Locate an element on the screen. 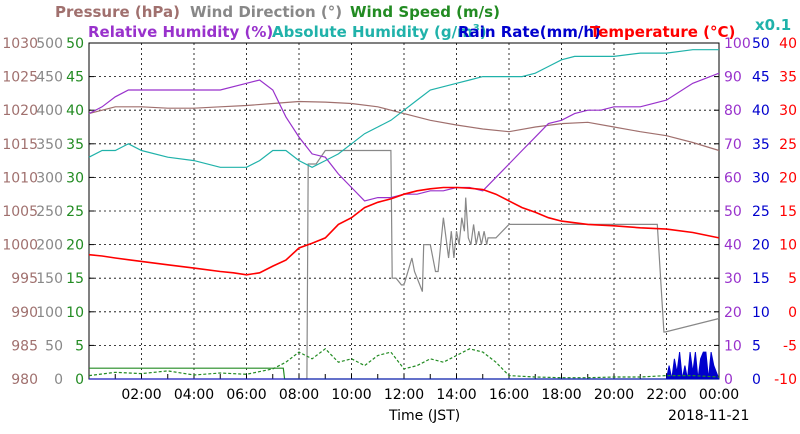 The image size is (800, 434). y-tick-label-wind-speed: 5 is located at coordinates (79, 346).